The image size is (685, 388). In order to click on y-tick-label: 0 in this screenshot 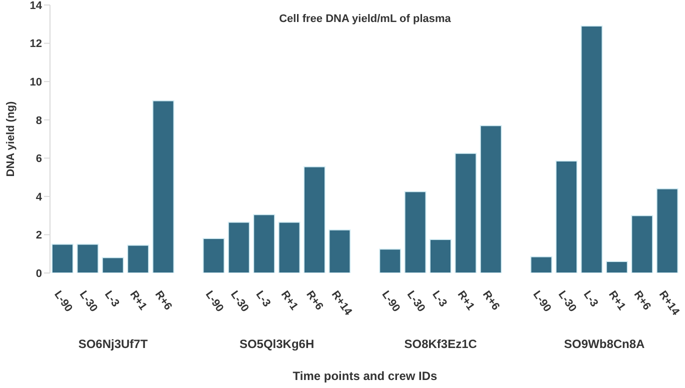, I will do `click(39, 274)`.